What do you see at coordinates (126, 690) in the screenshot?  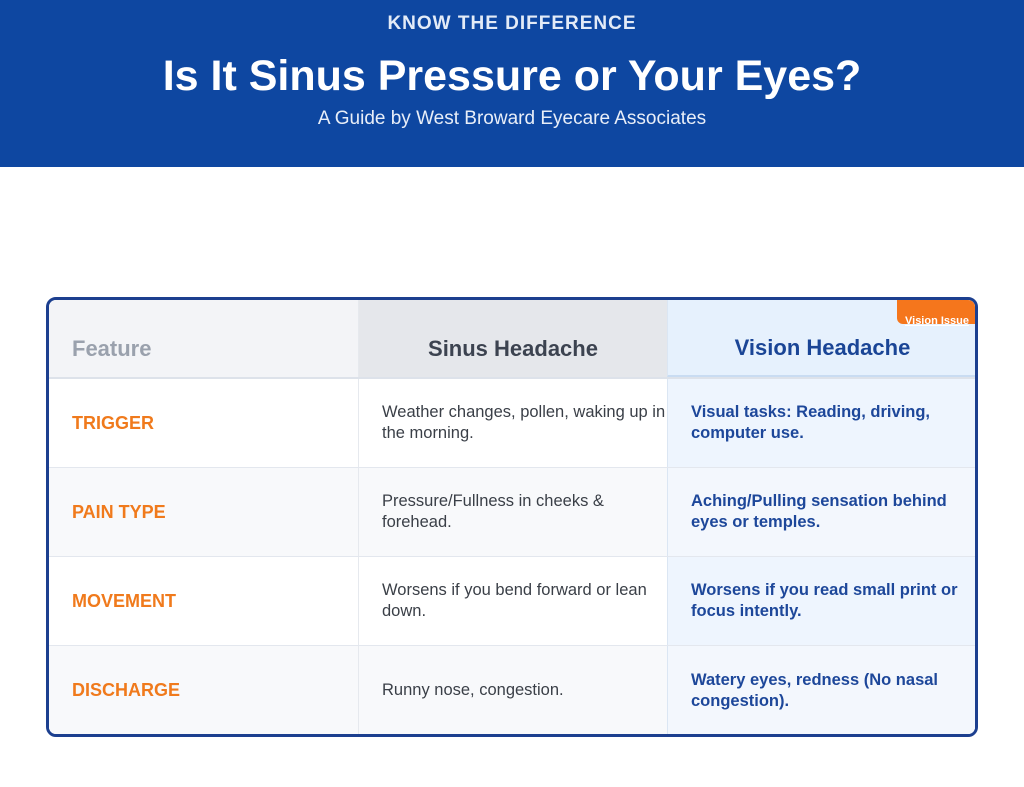 I see `feature-cell: DISCHARGE` at bounding box center [126, 690].